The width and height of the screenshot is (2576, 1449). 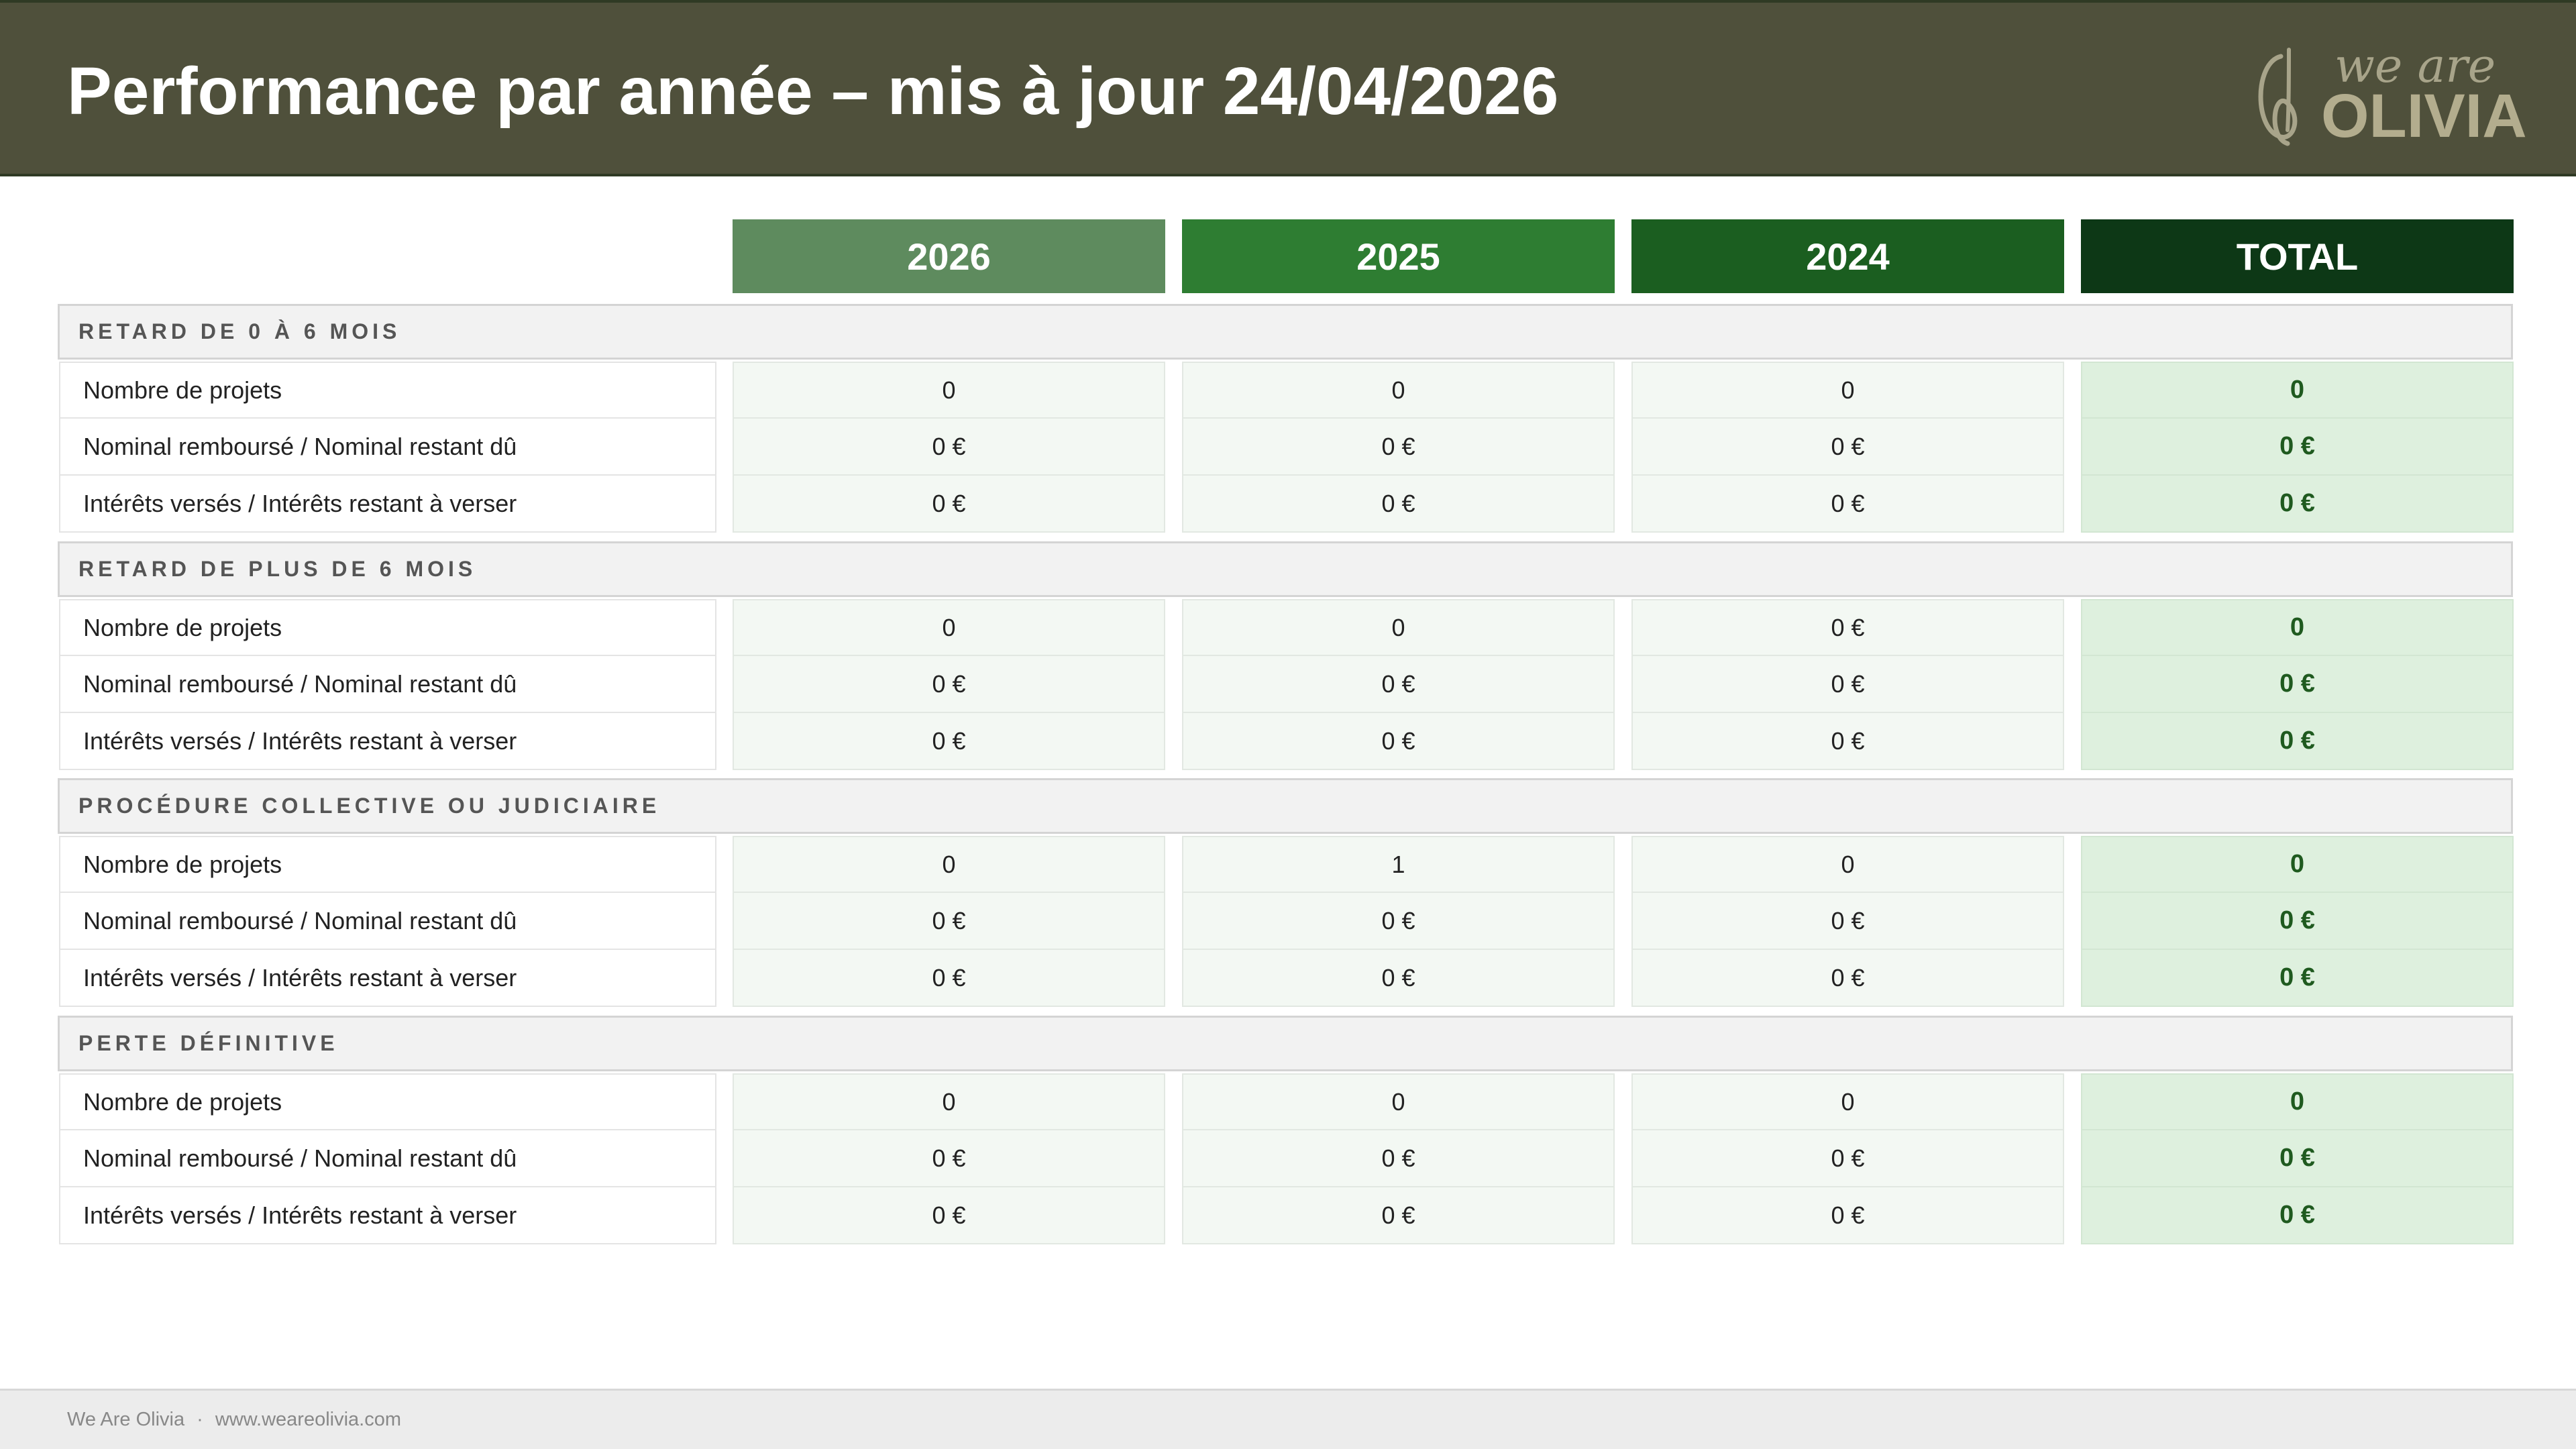 I want to click on section-title: PERTE DÉFINITIVE, so click(x=208, y=1043).